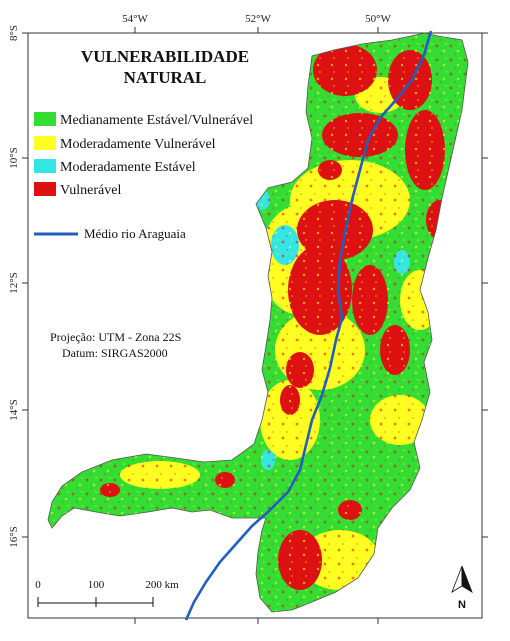  What do you see at coordinates (14, 537) in the screenshot?
I see `latitude-label-16s: 16°S` at bounding box center [14, 537].